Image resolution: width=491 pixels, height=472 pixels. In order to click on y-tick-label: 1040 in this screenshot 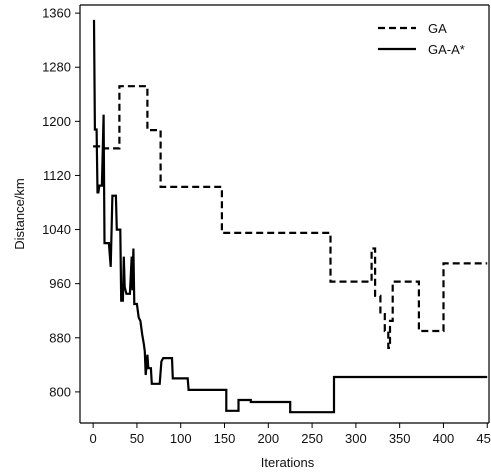, I will do `click(56, 229)`.